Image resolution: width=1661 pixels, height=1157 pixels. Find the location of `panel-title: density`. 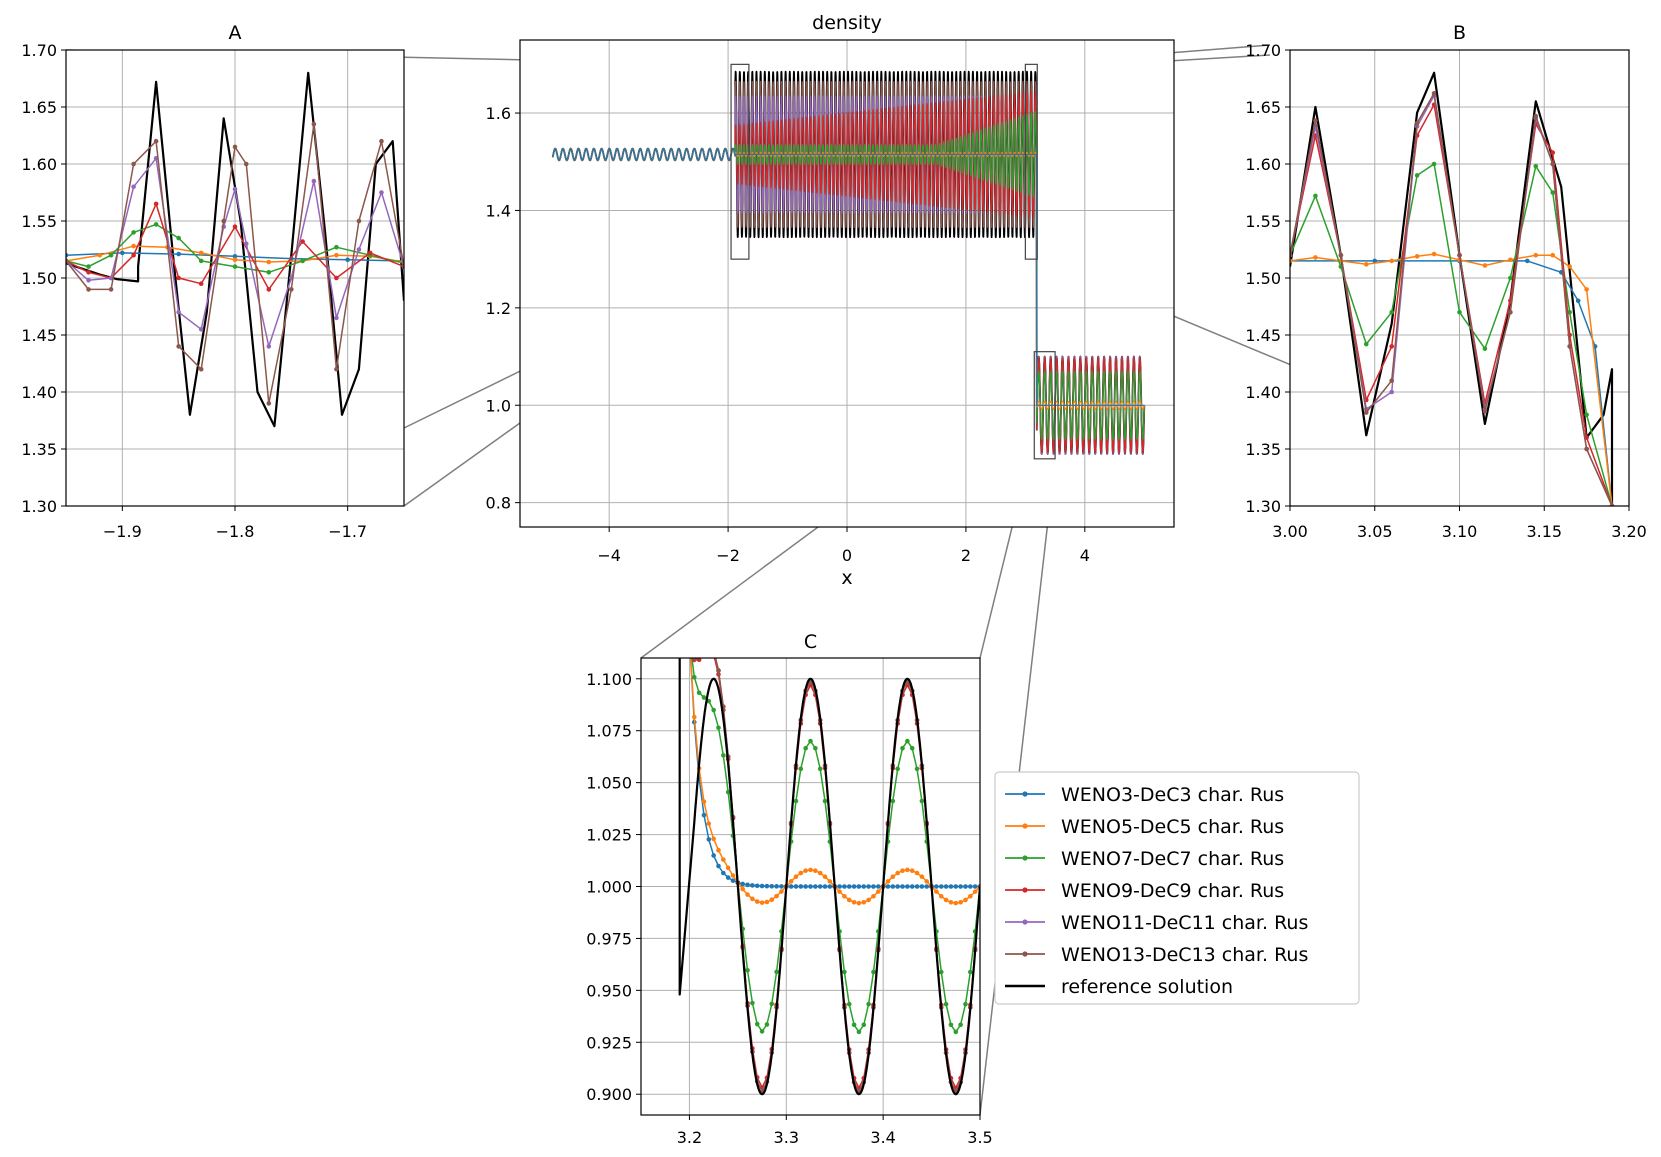

panel-title: density is located at coordinates (847, 23).